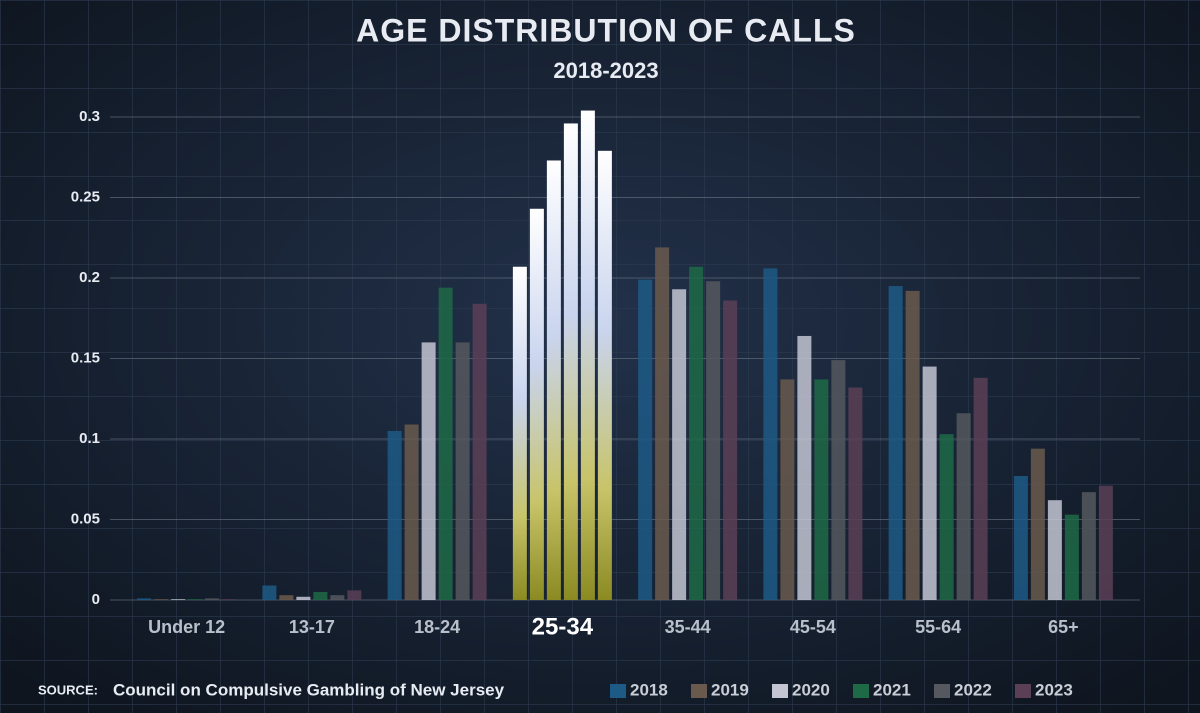 This screenshot has width=1200, height=713. What do you see at coordinates (85, 357) in the screenshot?
I see `y-tick-label: 0.15` at bounding box center [85, 357].